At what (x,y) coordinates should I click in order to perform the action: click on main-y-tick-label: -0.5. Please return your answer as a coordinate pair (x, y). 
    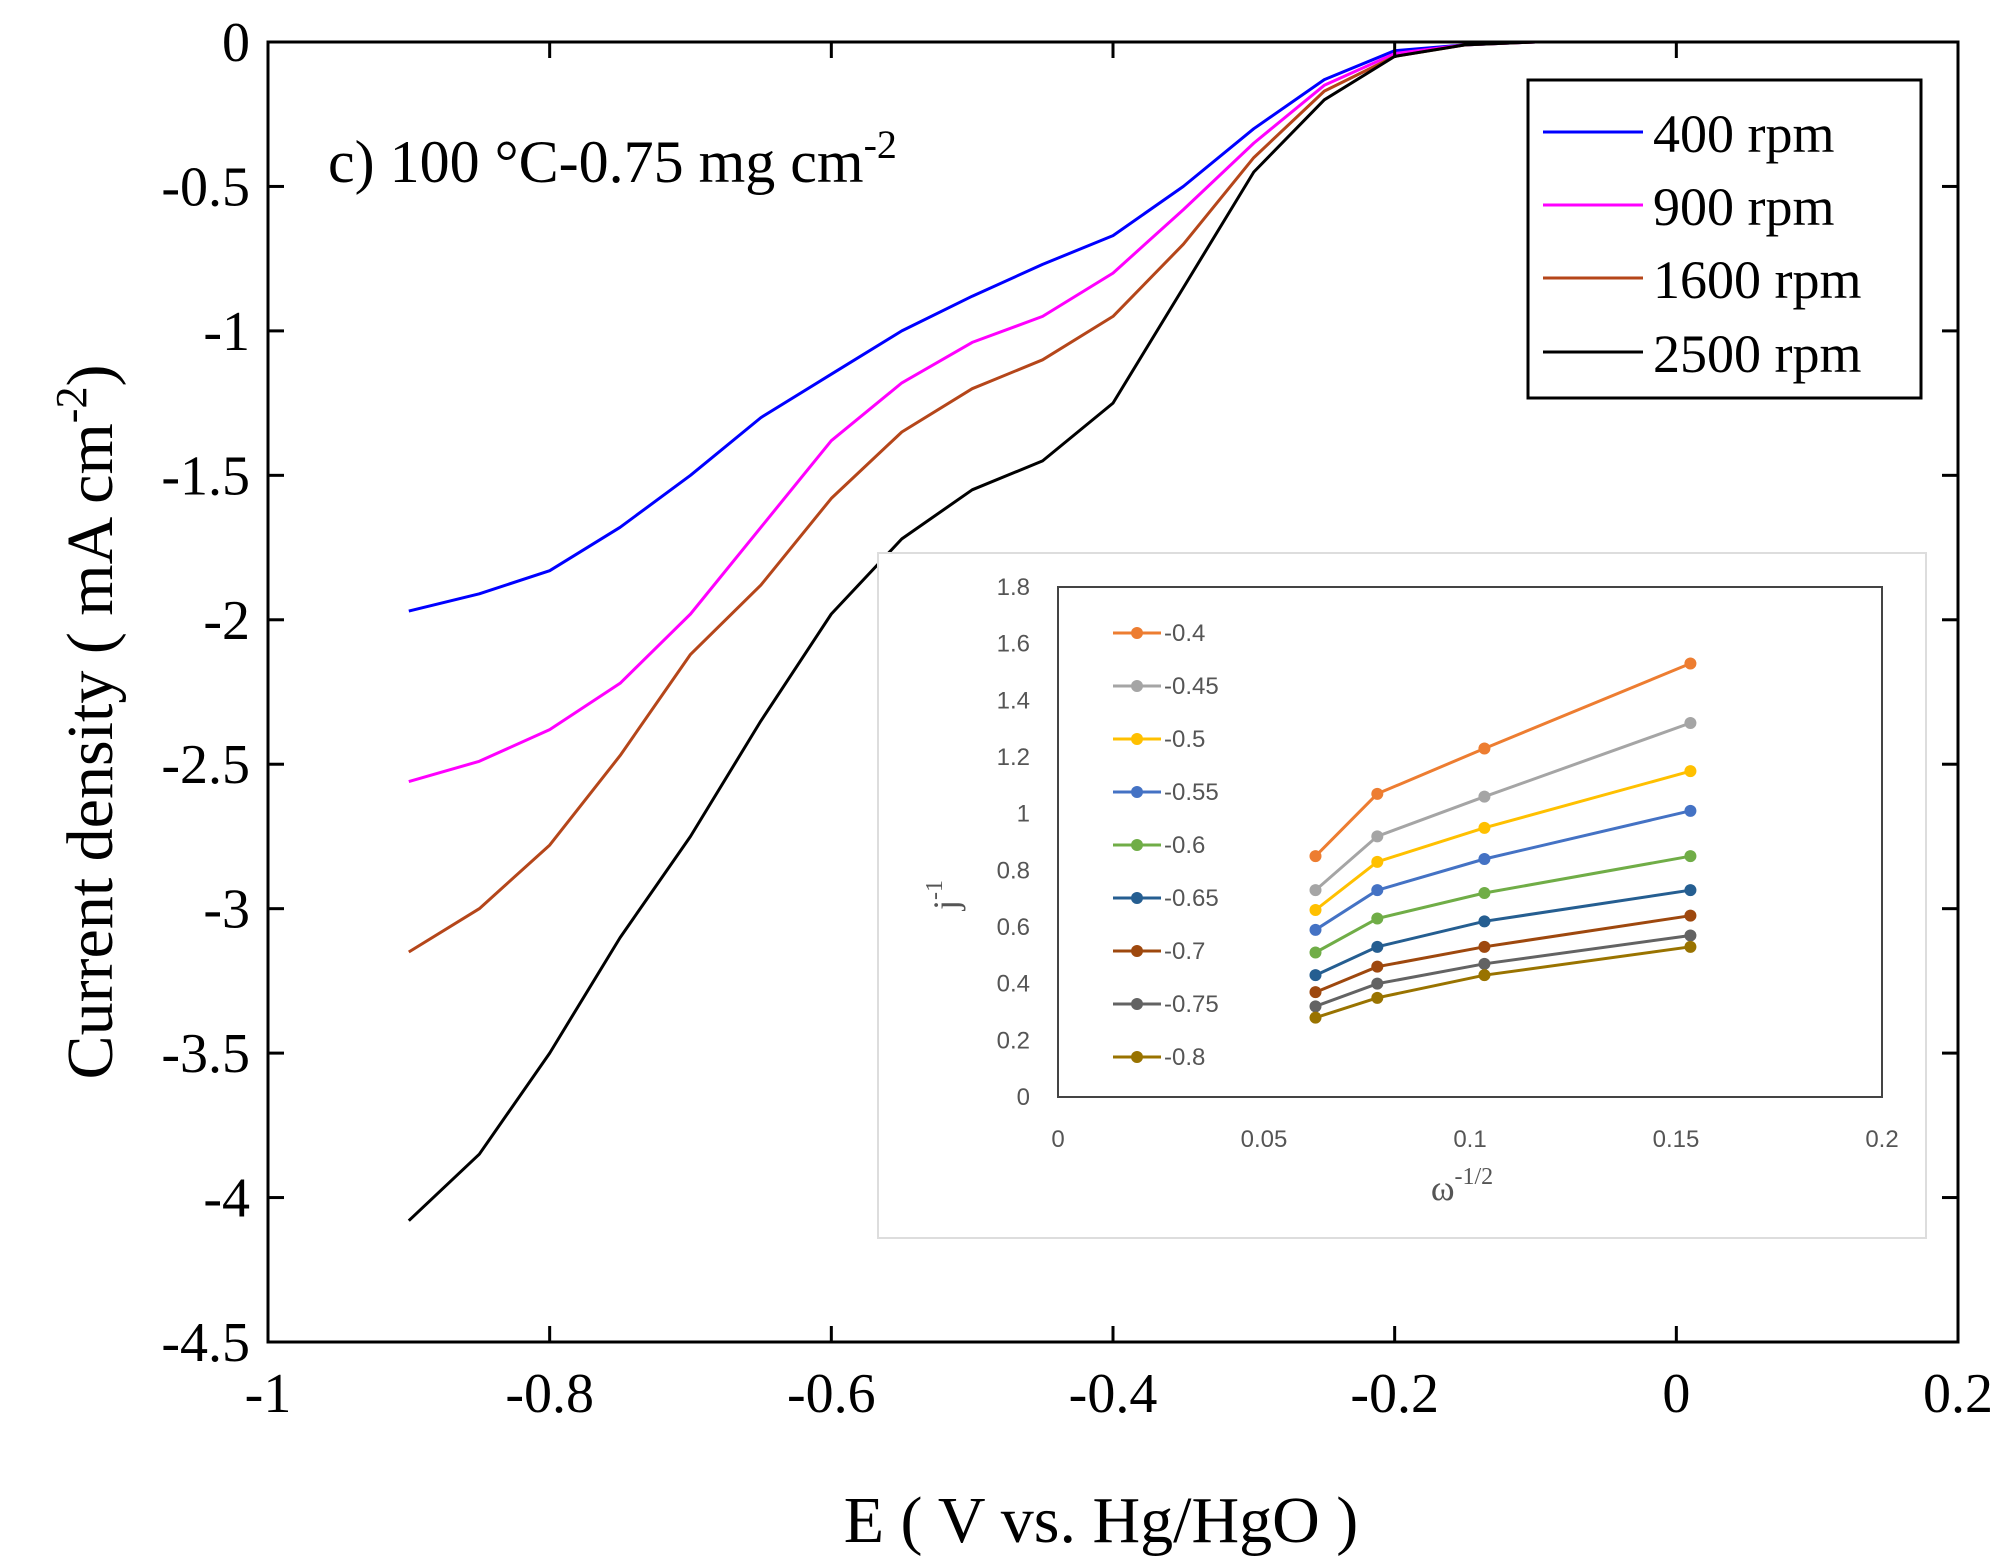
    Looking at the image, I should click on (205, 187).